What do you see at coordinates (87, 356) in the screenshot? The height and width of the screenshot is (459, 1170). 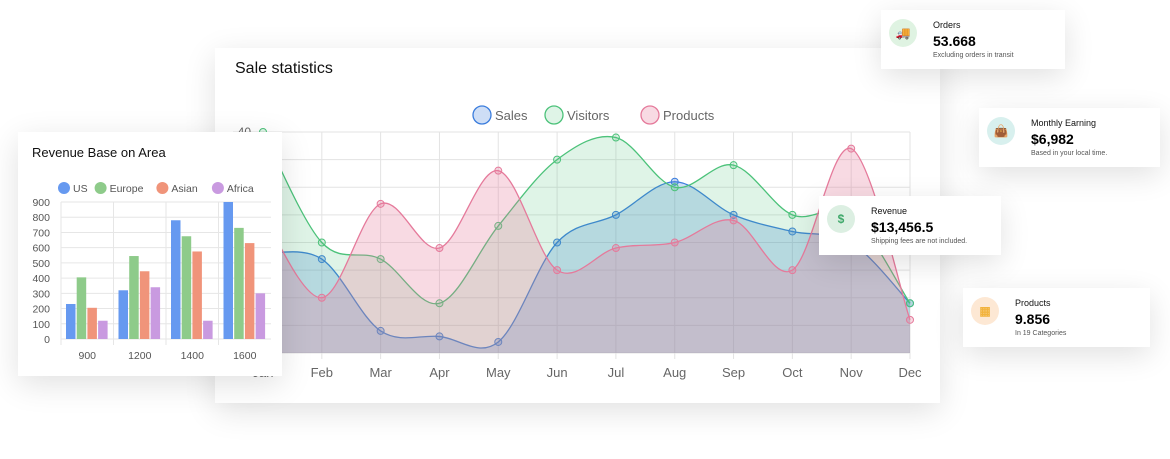 I see `x-tick-label: 900` at bounding box center [87, 356].